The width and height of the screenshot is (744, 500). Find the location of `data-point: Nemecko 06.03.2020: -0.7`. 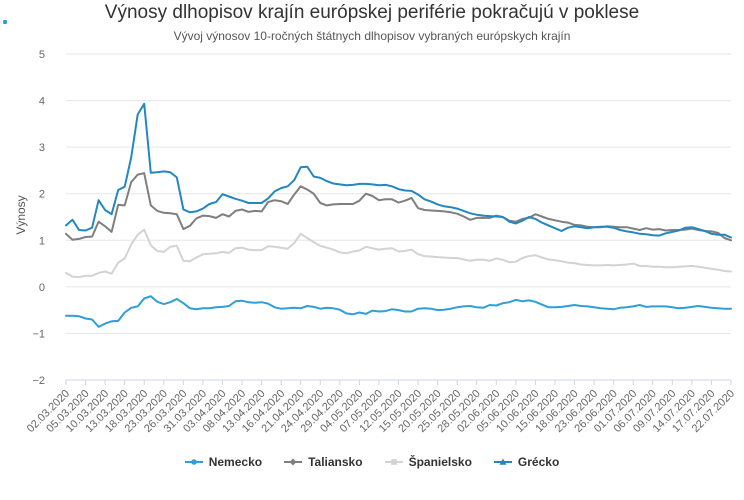

data-point: Nemecko 06.03.2020: -0.7 is located at coordinates (92, 319).